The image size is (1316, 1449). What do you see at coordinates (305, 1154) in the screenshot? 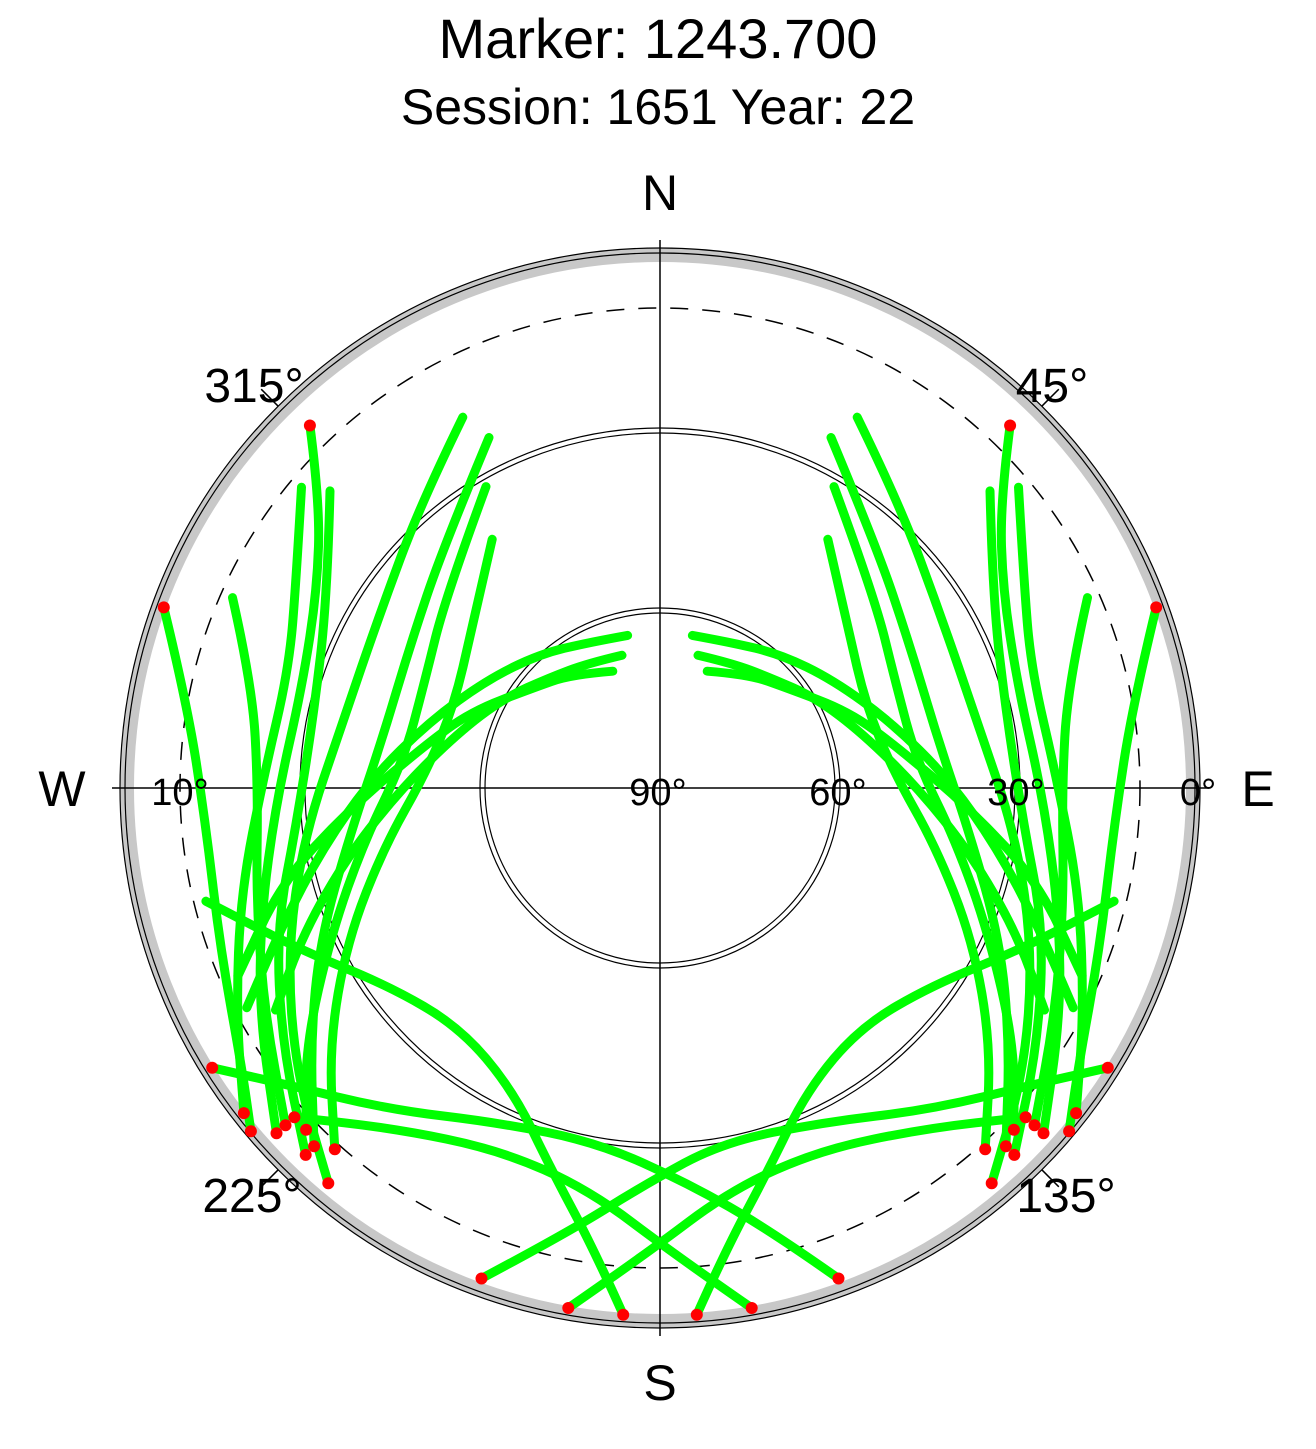
I see `low-elevation-point-20-end` at bounding box center [305, 1154].